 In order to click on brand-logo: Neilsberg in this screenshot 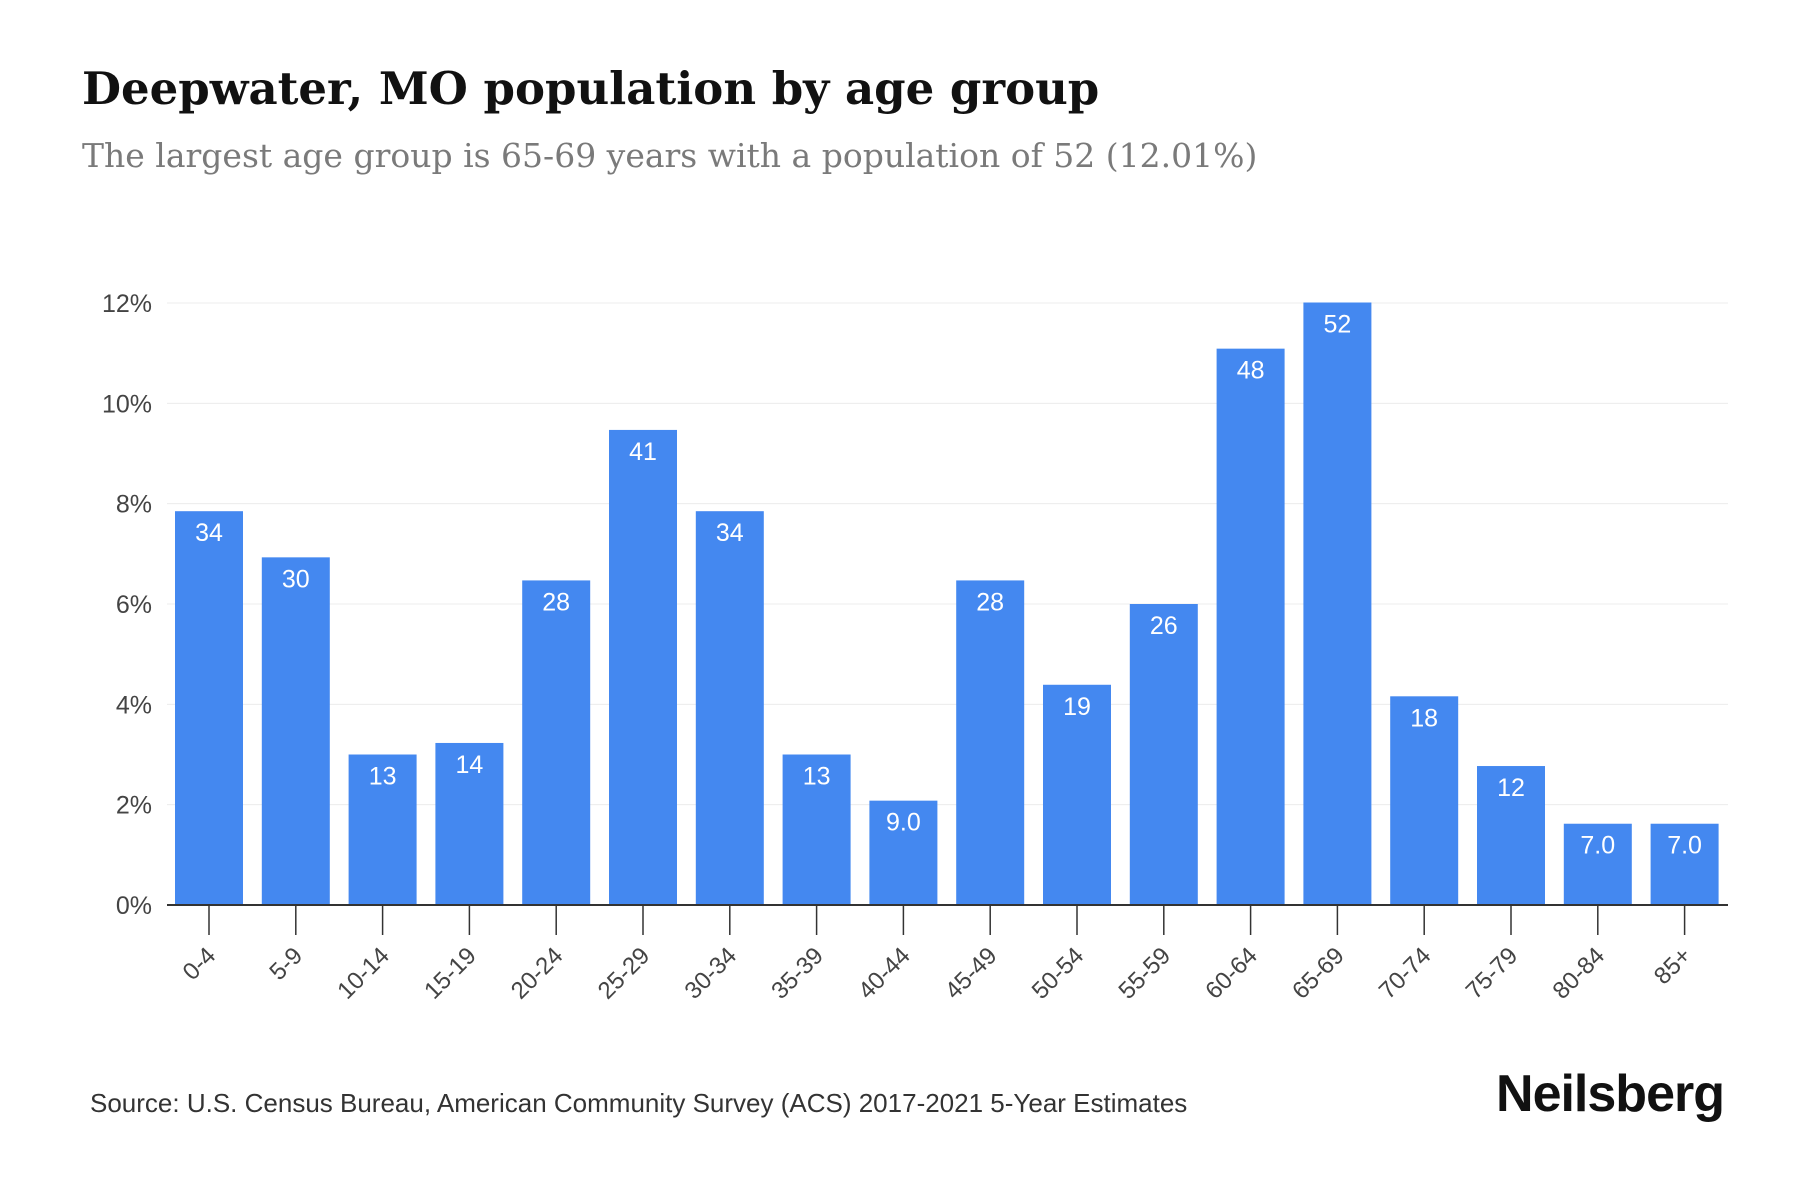, I will do `click(1610, 1094)`.